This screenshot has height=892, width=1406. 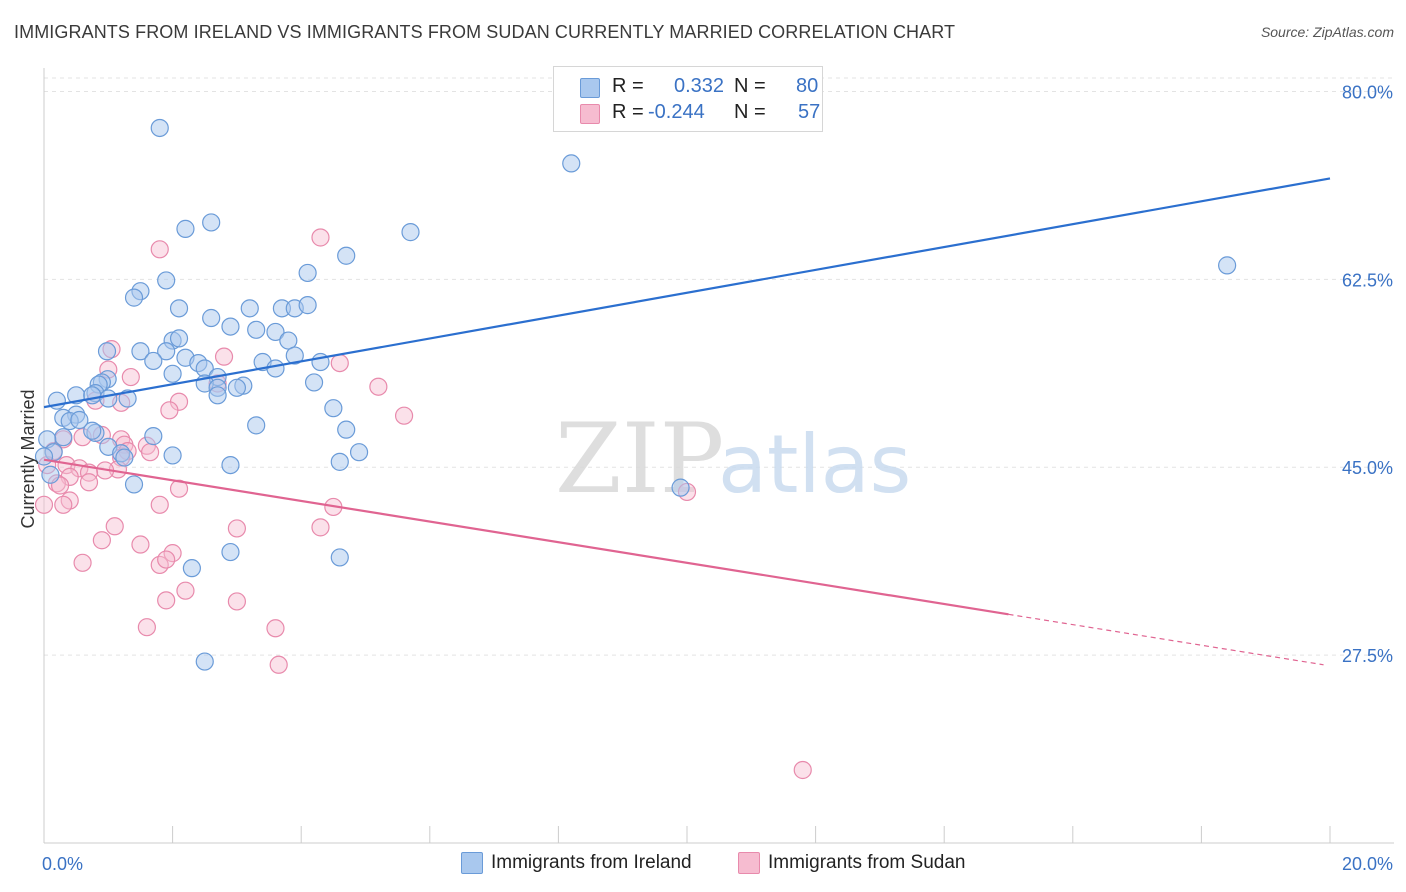 I want to click on legend-n-value: 57, so click(x=809, y=112).